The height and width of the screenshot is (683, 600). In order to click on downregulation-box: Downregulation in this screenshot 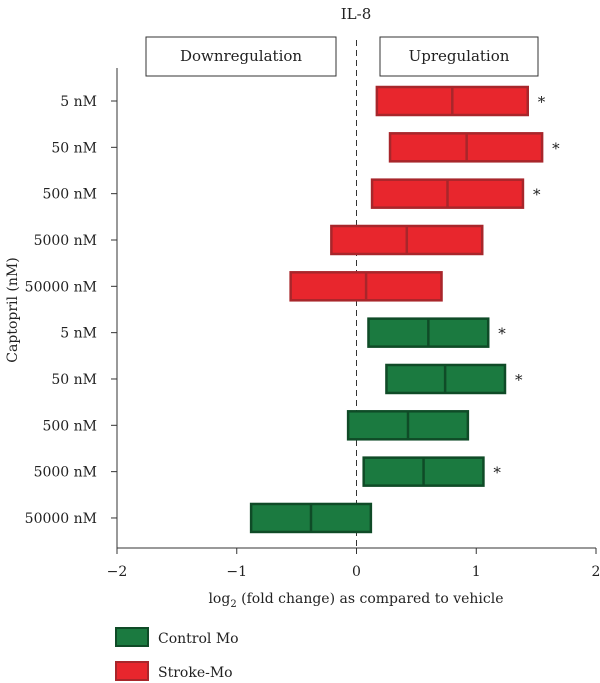, I will do `click(241, 56)`.